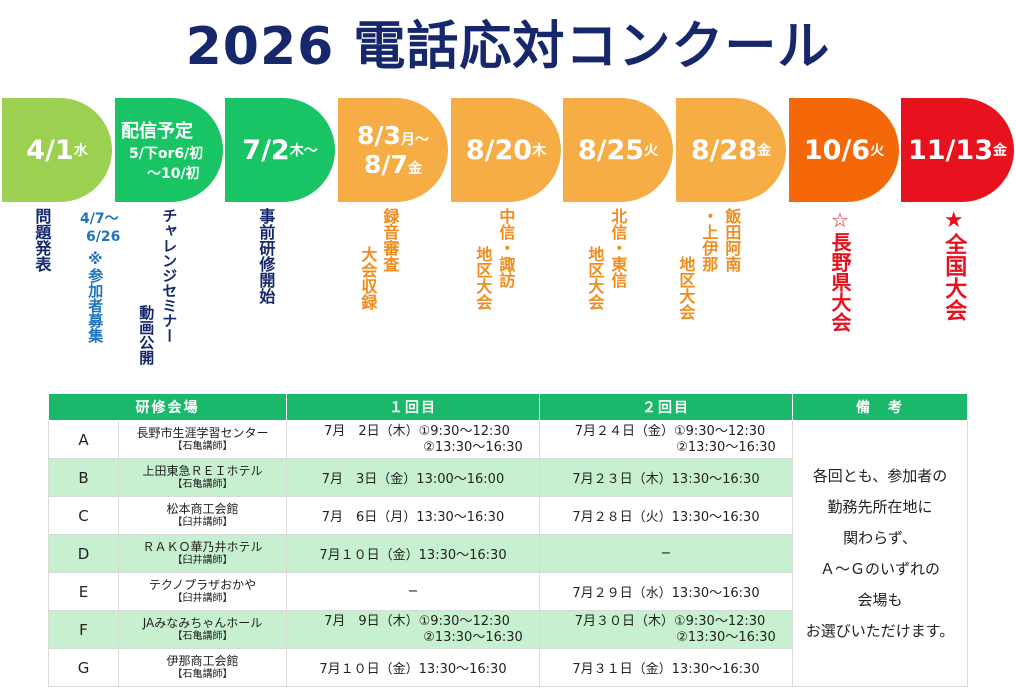 This screenshot has width=1016, height=695. I want to click on note-seminar-1: チャレンジセミナー, so click(169, 275).